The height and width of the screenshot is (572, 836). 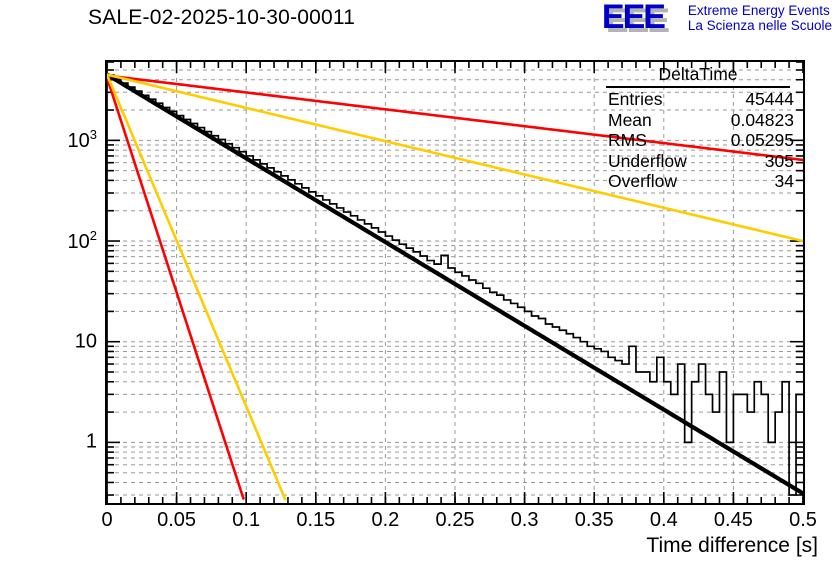 What do you see at coordinates (698, 87) in the screenshot?
I see `stats-divider` at bounding box center [698, 87].